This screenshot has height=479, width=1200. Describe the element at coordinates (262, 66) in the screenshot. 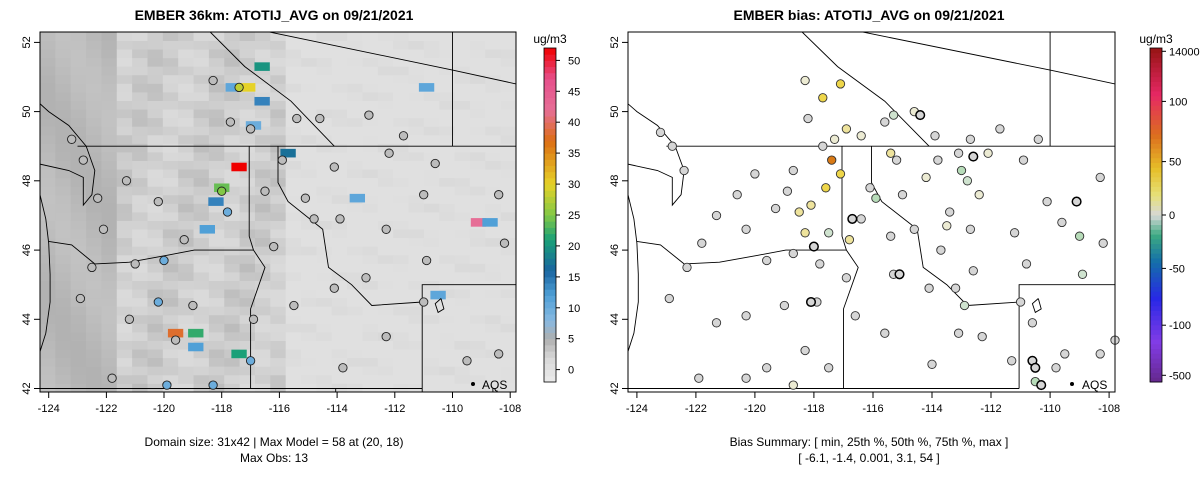

I see `heatmap-highlight-cell` at that location.